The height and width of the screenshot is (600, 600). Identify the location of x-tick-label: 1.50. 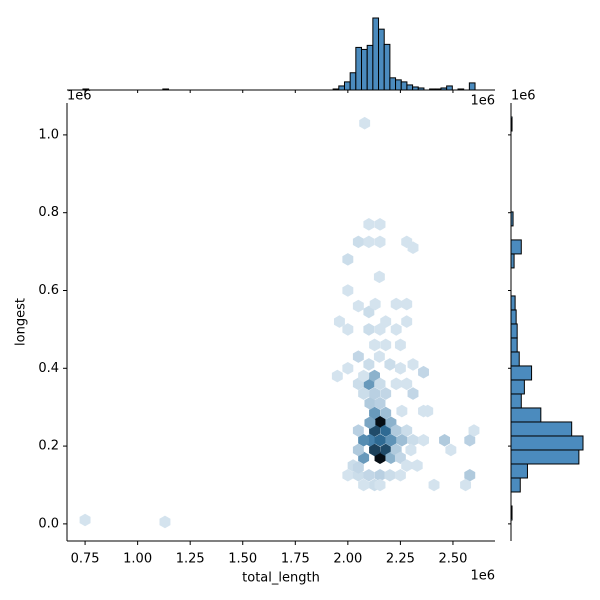
(242, 559).